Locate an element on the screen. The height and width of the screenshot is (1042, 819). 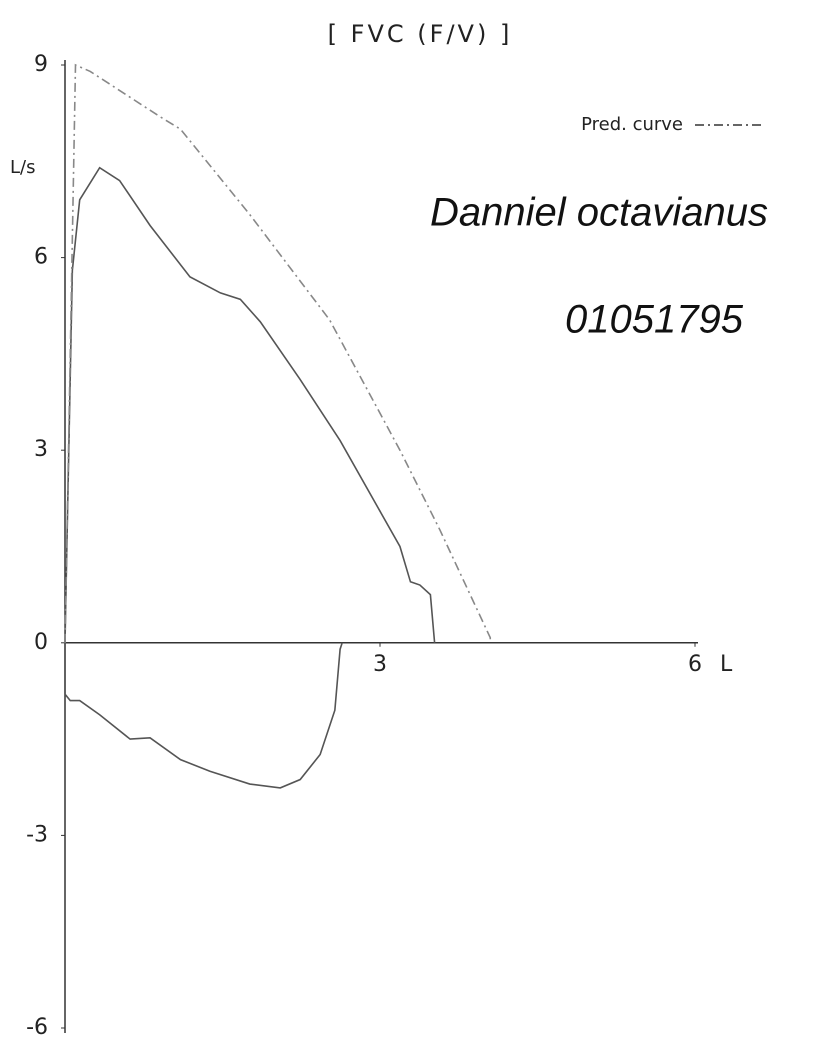
annotation: Danniel octavianus is located at coordinates (599, 213).